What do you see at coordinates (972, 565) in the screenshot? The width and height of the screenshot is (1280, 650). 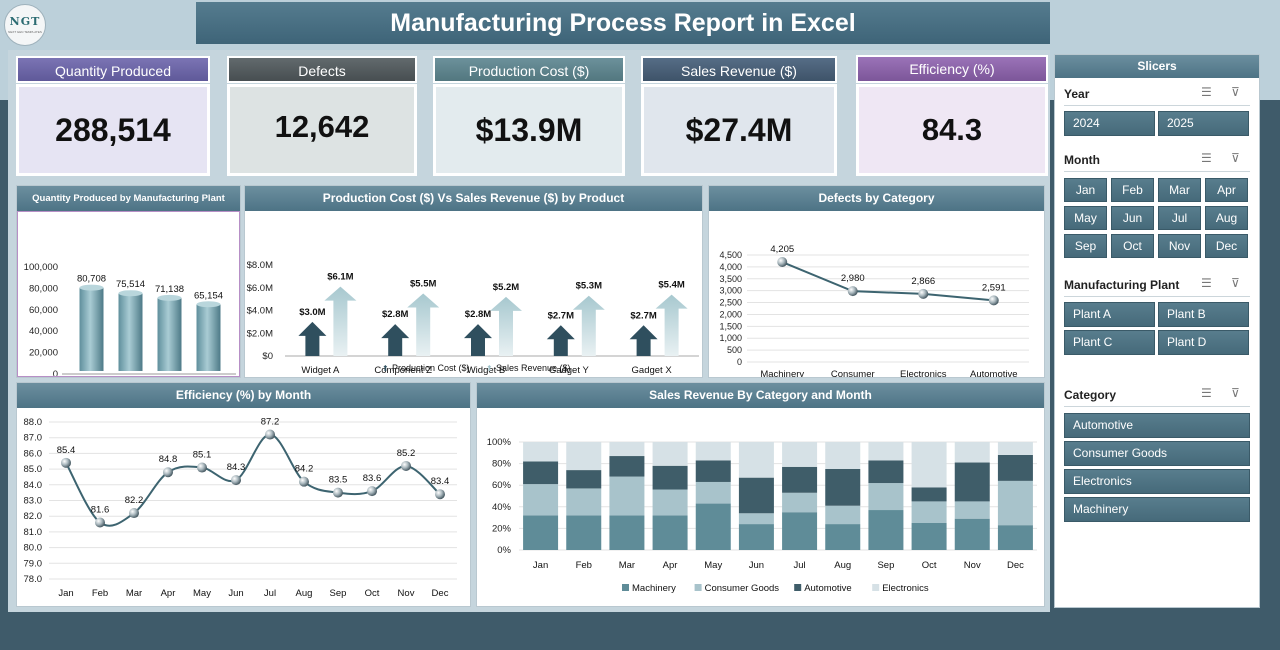 I see `x-tick-label: Nov` at bounding box center [972, 565].